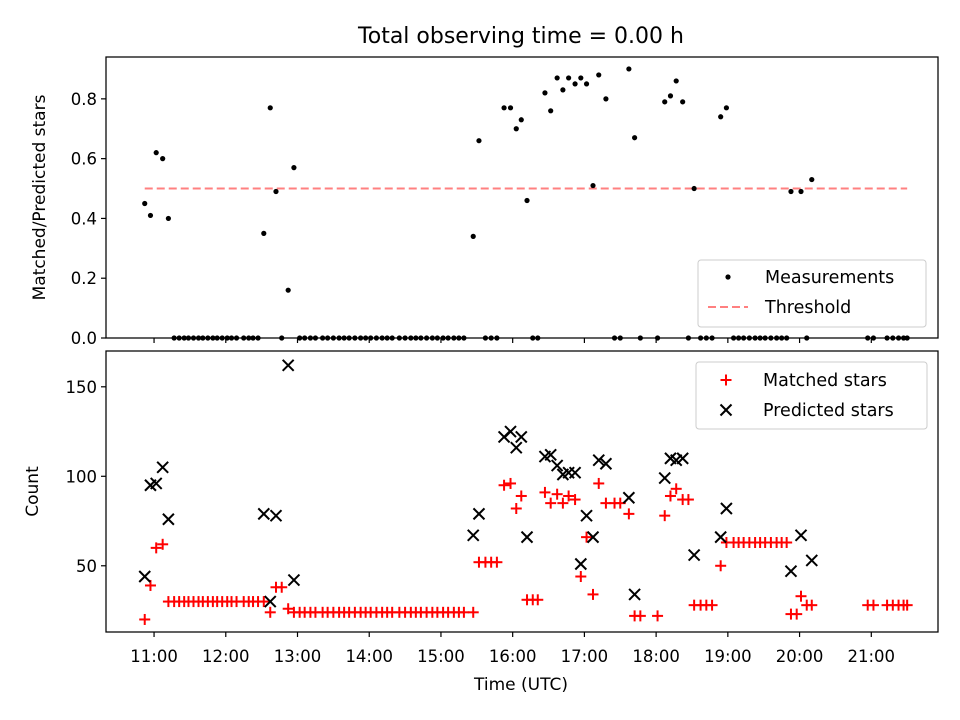 This screenshot has width=960, height=720. What do you see at coordinates (520, 36) in the screenshot?
I see `chart-title: Total observing time = 0.00 h` at bounding box center [520, 36].